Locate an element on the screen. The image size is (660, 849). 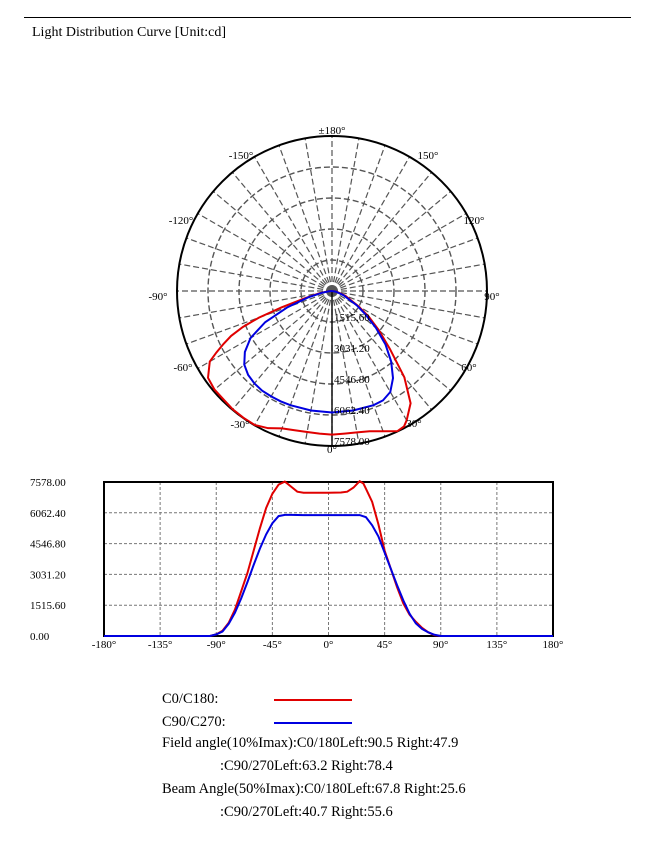
legend-label-c90: C90/C270: is located at coordinates (194, 722).